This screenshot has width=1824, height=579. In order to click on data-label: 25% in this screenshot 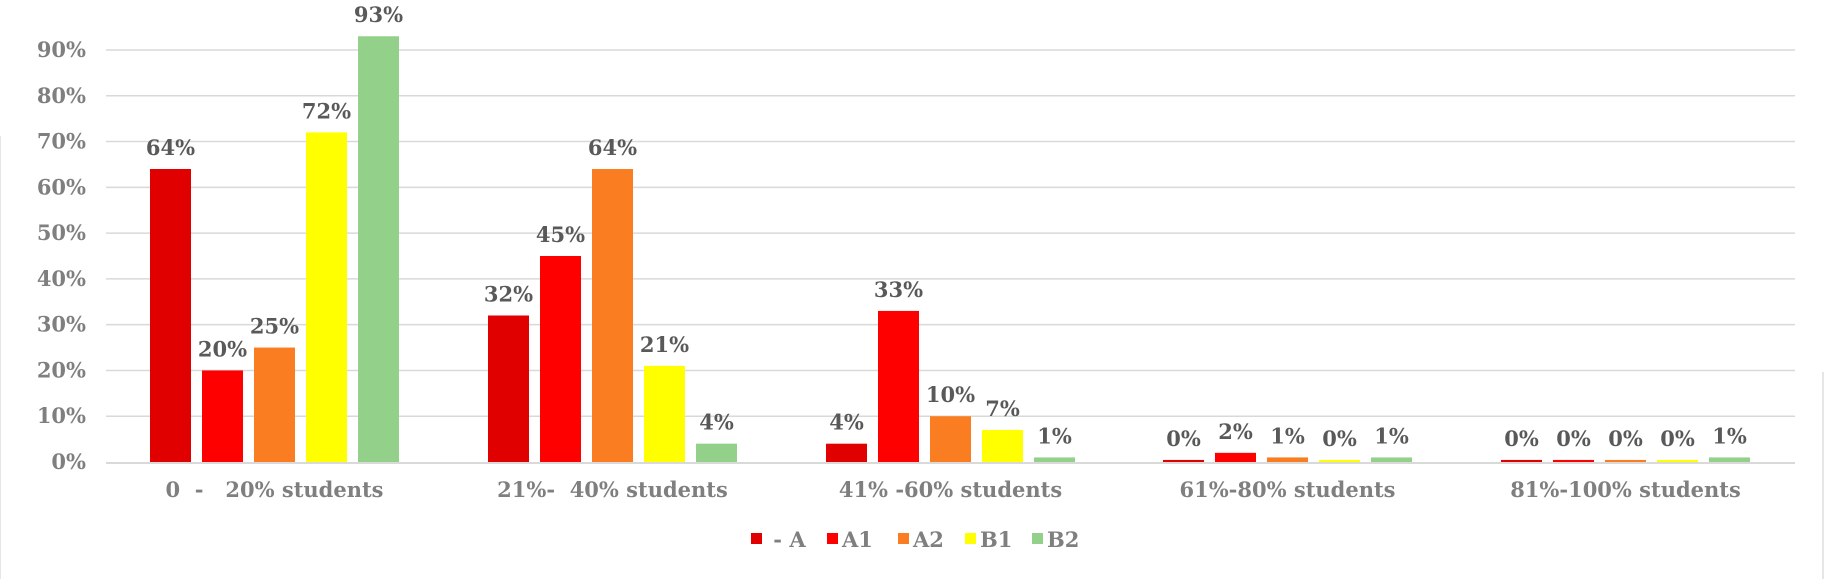, I will do `click(274, 326)`.